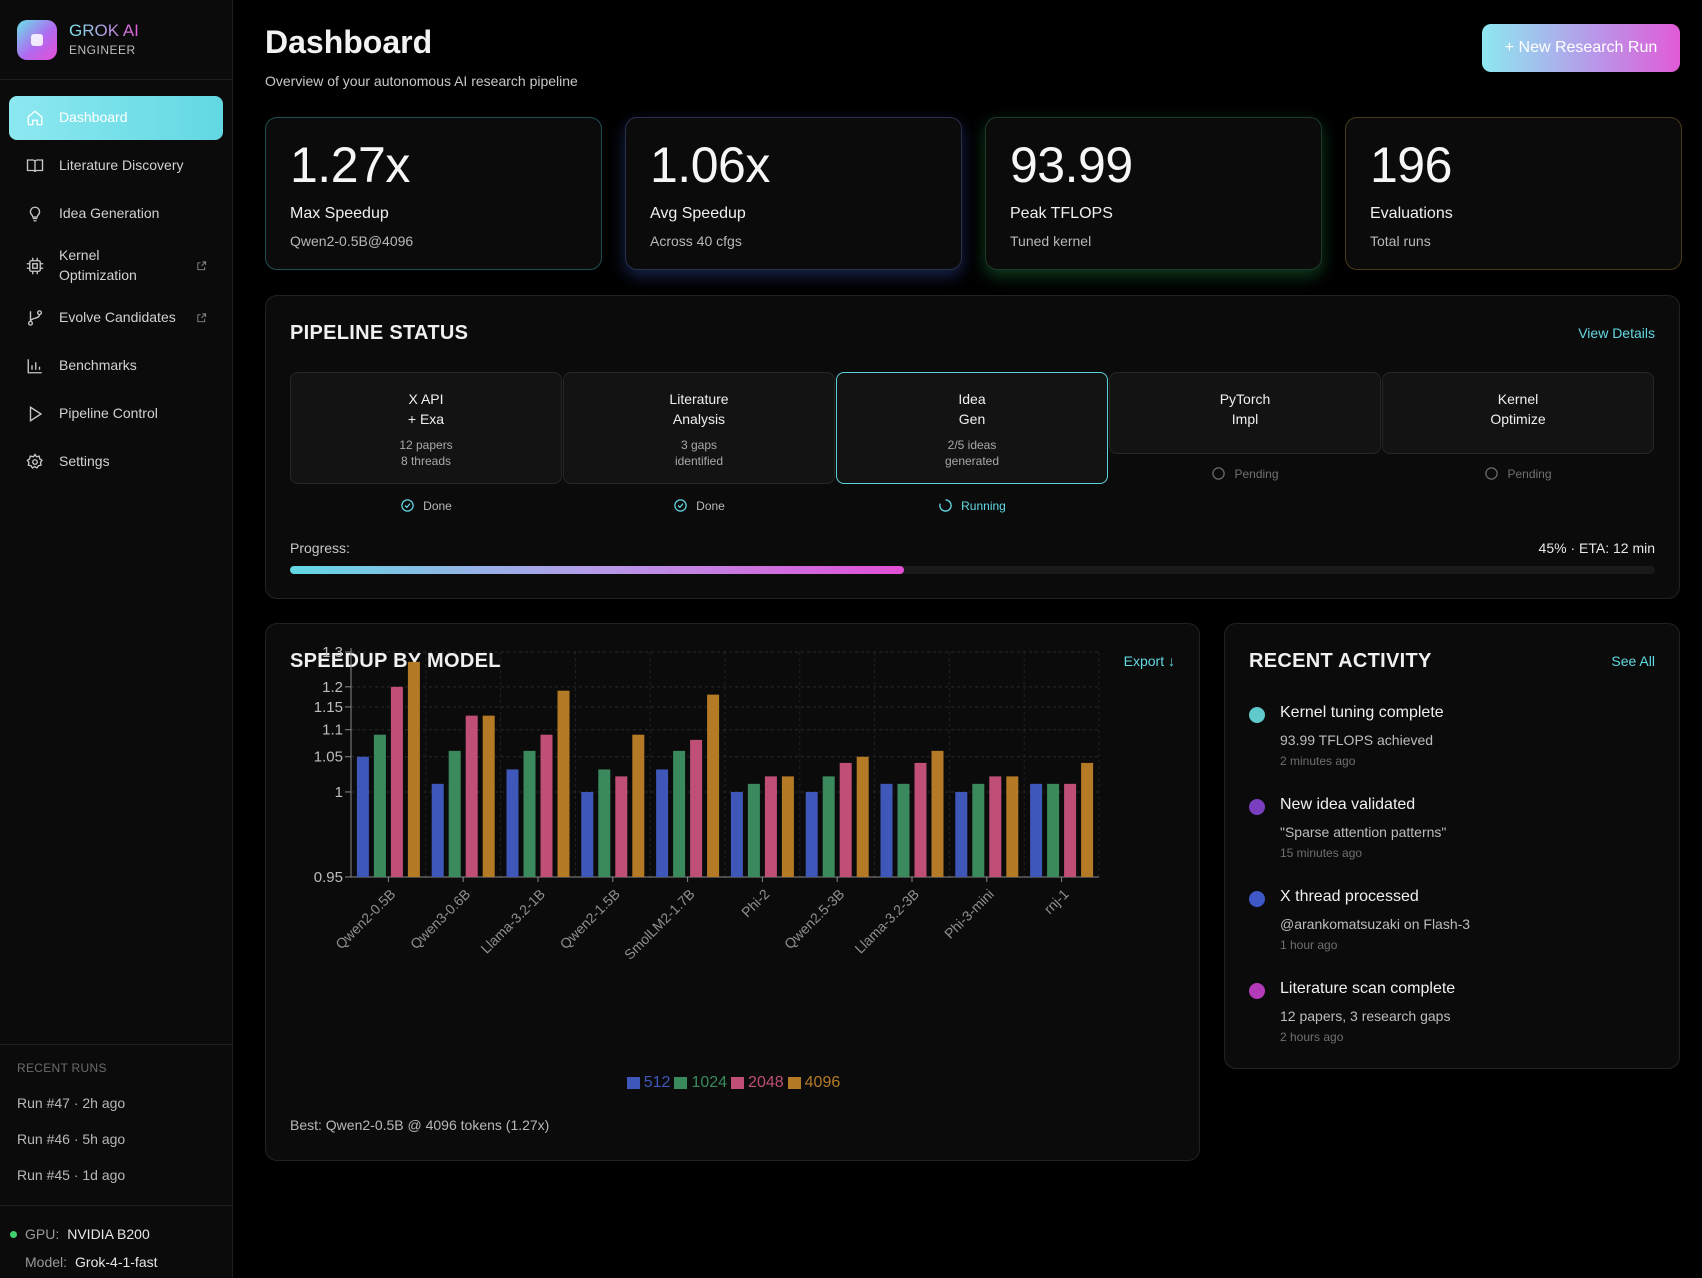  Describe the element at coordinates (1051, 241) in the screenshot. I see `stat-desc: Tuned kernel` at that location.